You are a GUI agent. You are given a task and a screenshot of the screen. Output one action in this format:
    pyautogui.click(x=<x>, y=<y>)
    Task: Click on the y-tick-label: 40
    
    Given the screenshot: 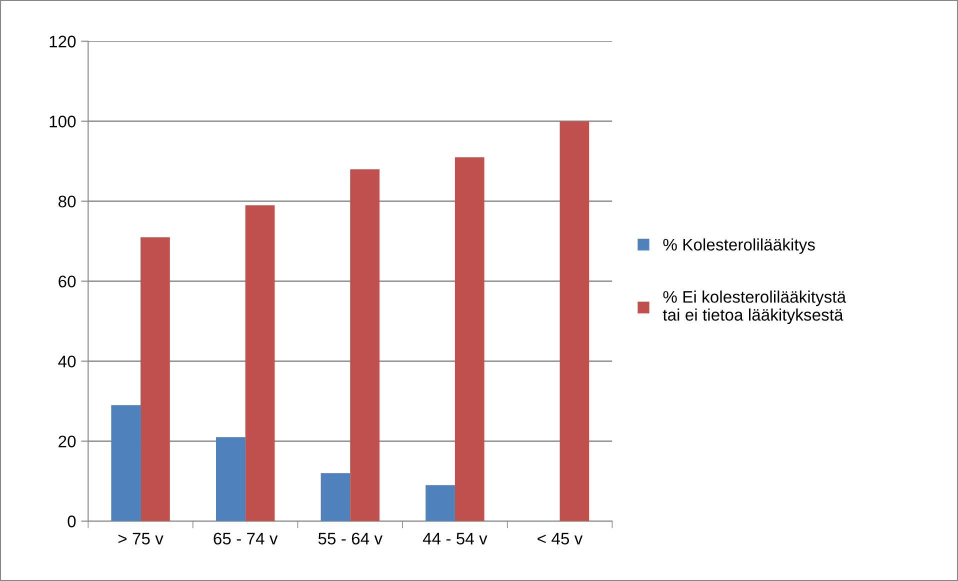 What is the action you would take?
    pyautogui.click(x=67, y=362)
    